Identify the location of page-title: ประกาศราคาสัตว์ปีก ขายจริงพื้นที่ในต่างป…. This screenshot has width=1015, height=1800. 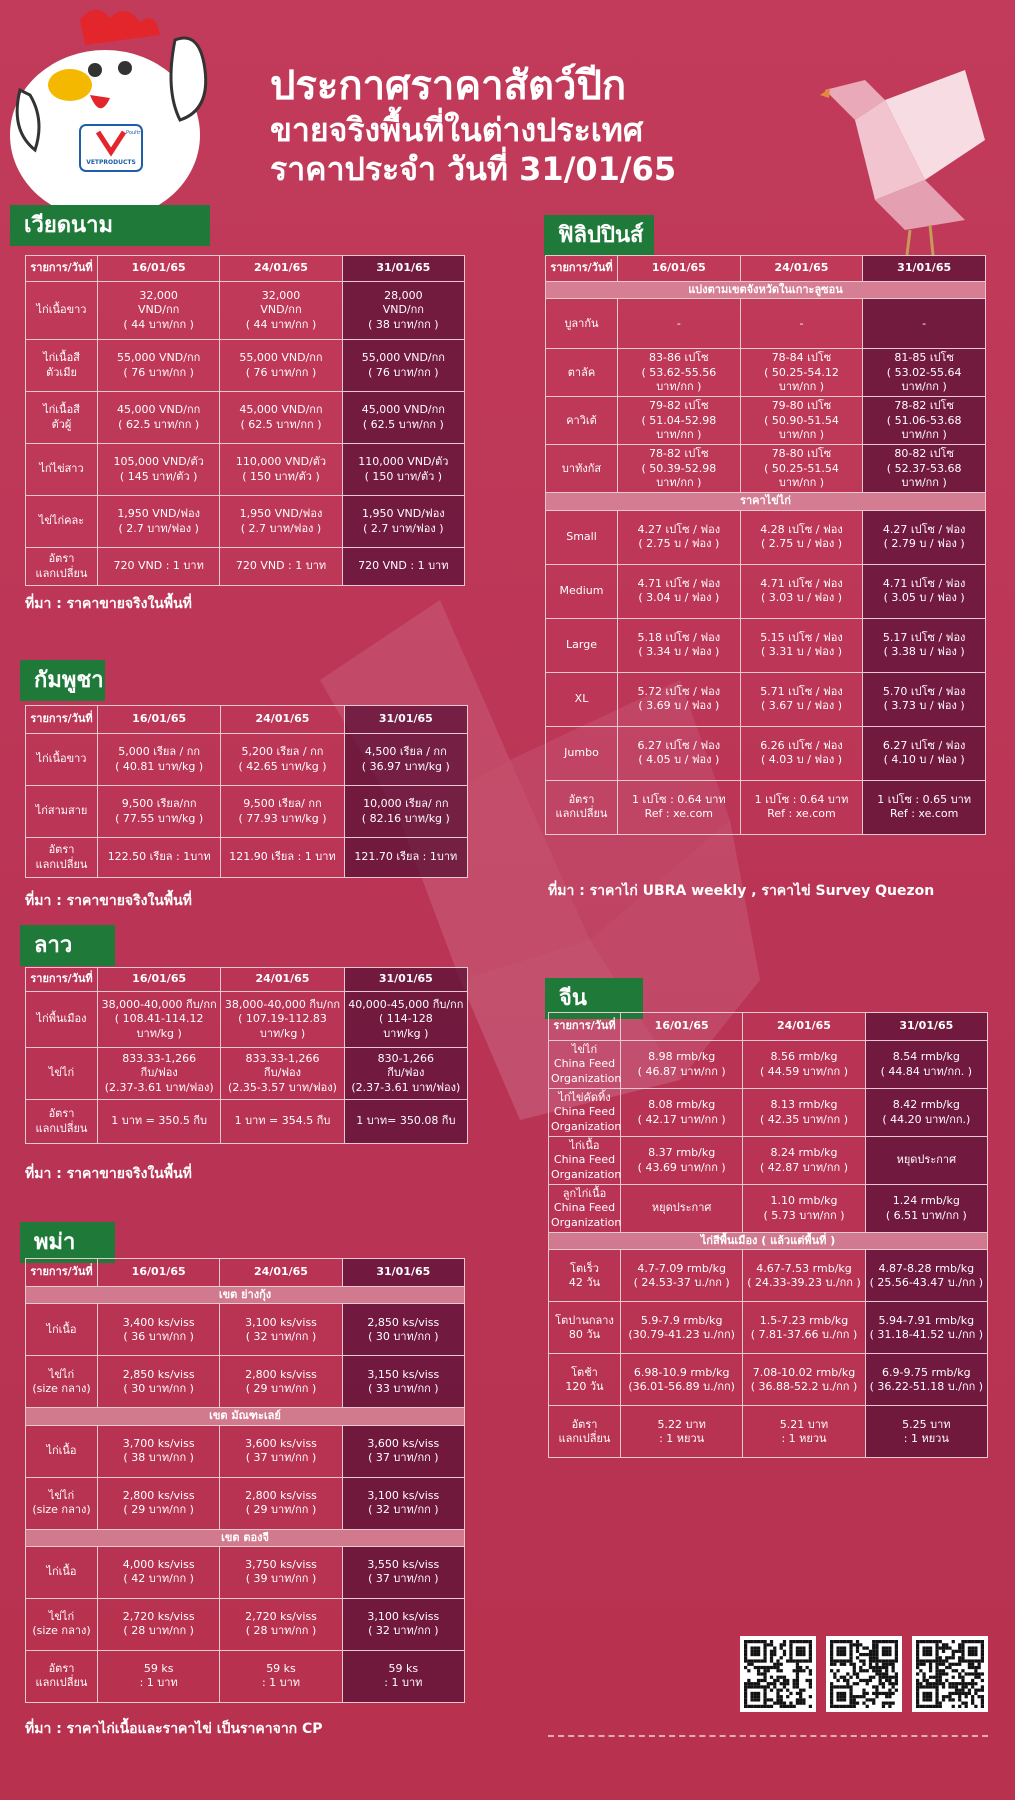
(473, 125).